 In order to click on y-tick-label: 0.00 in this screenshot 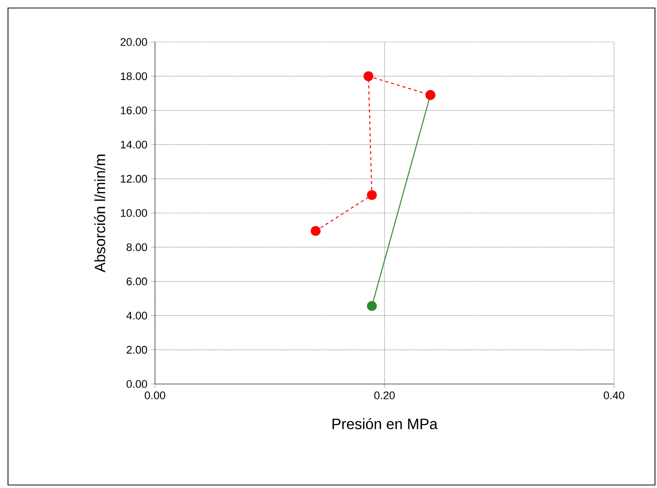, I will do `click(137, 384)`.